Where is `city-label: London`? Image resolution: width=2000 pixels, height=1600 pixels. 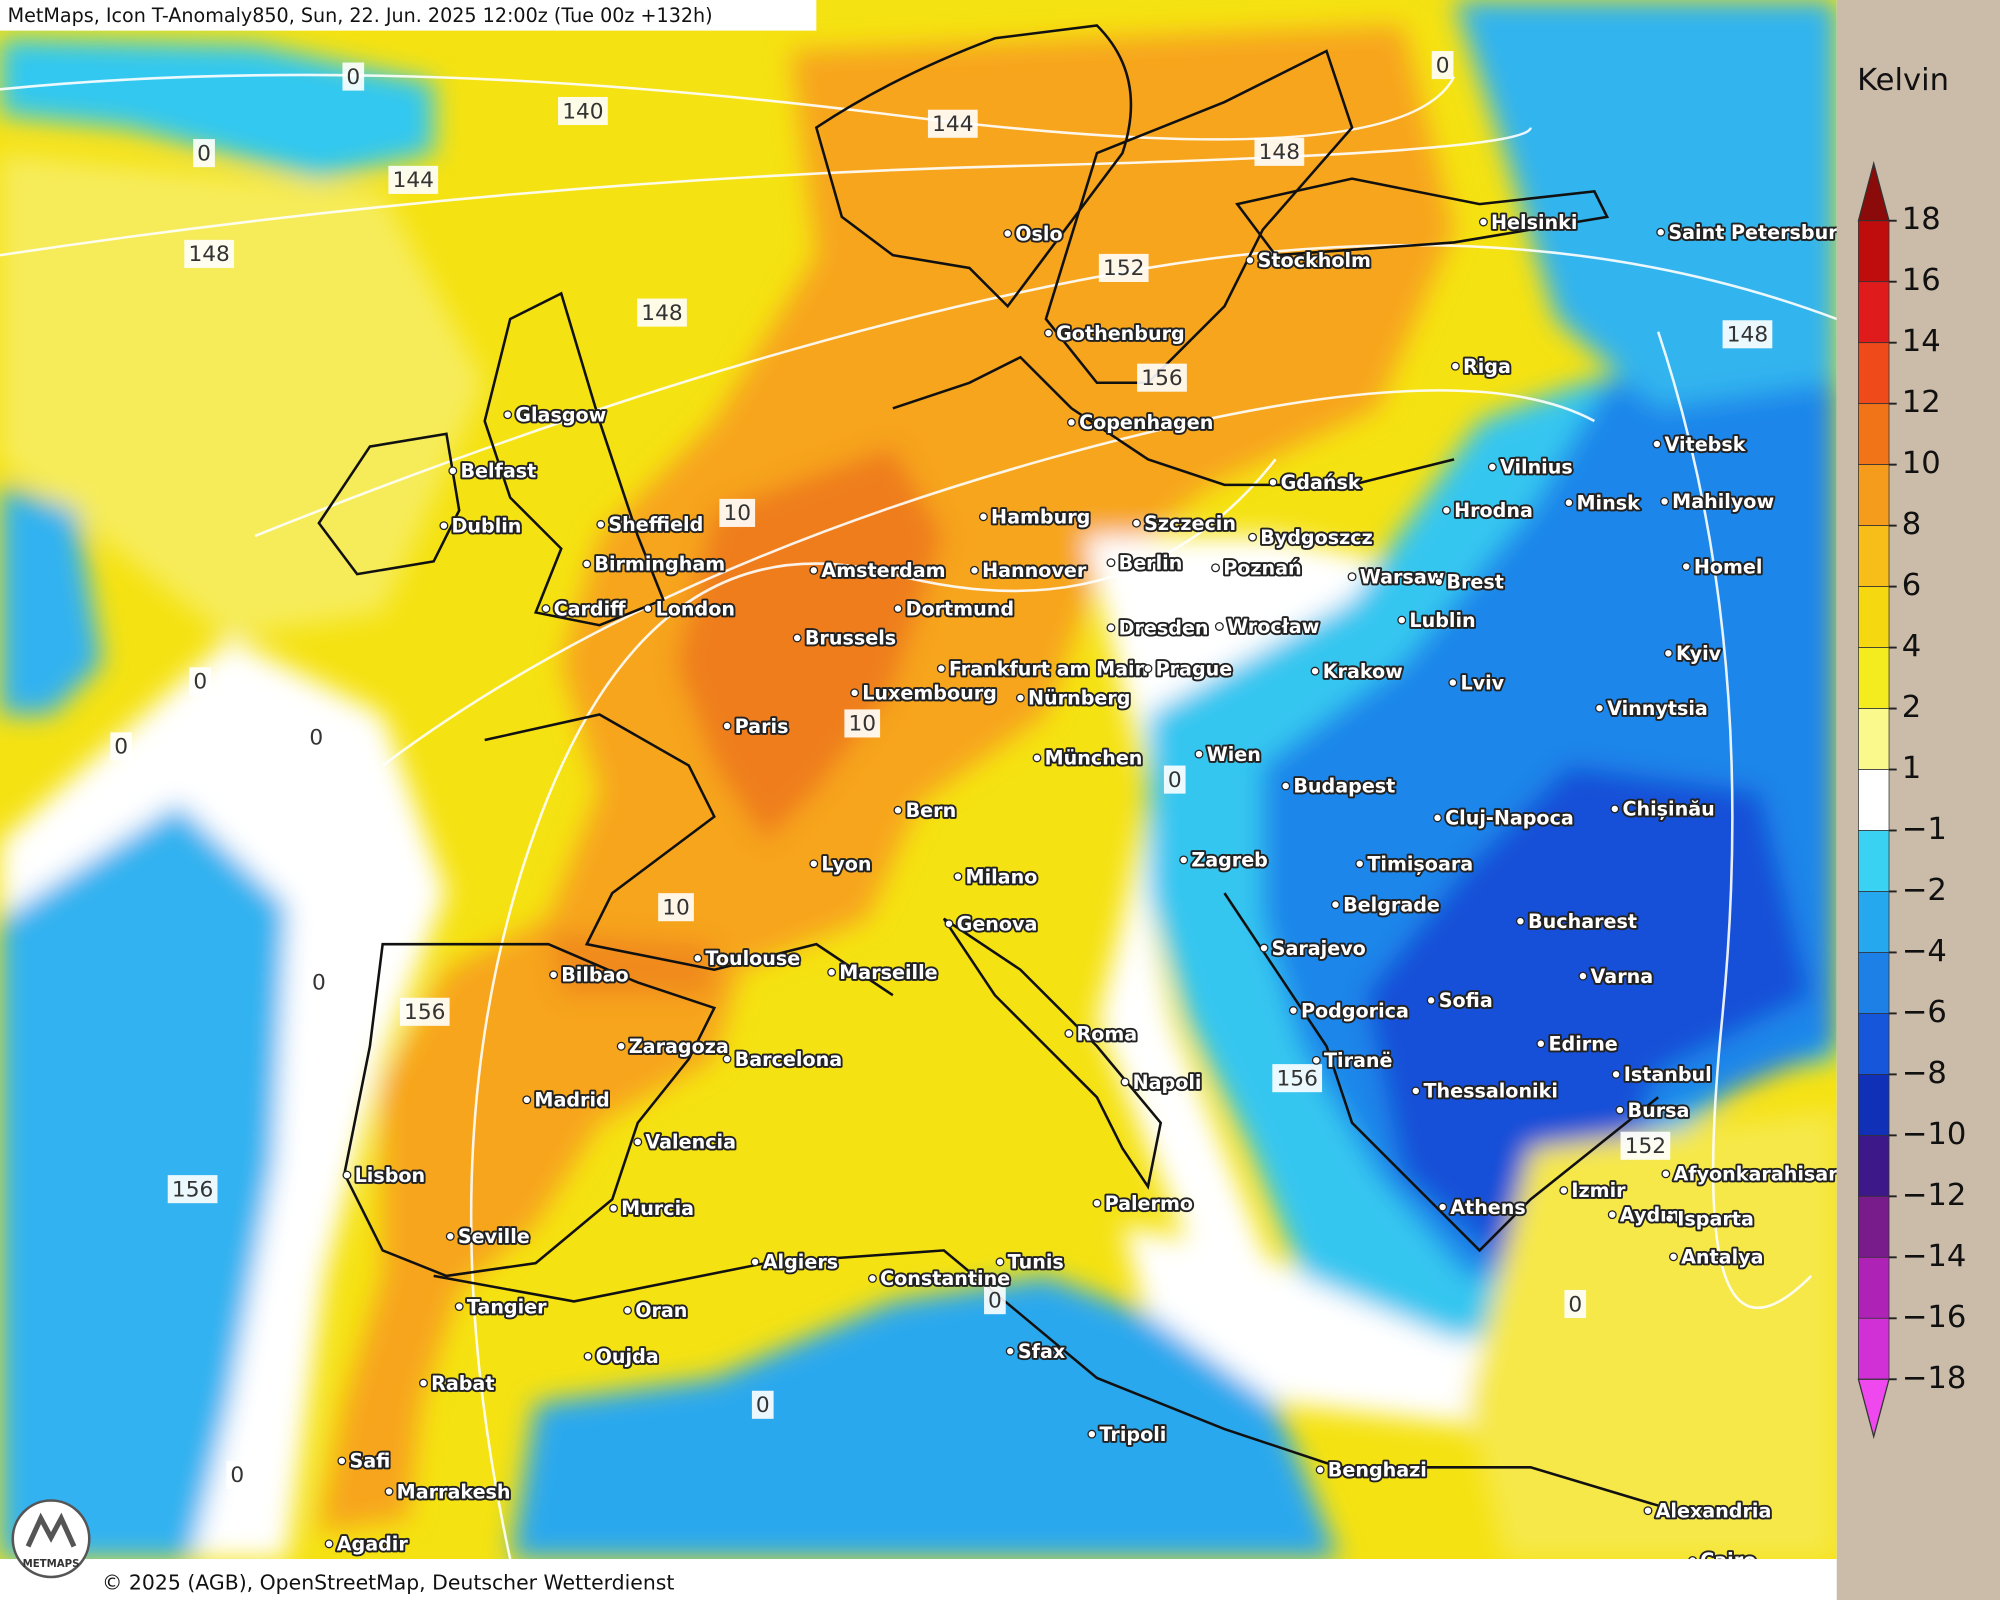 city-label: London is located at coordinates (695, 608).